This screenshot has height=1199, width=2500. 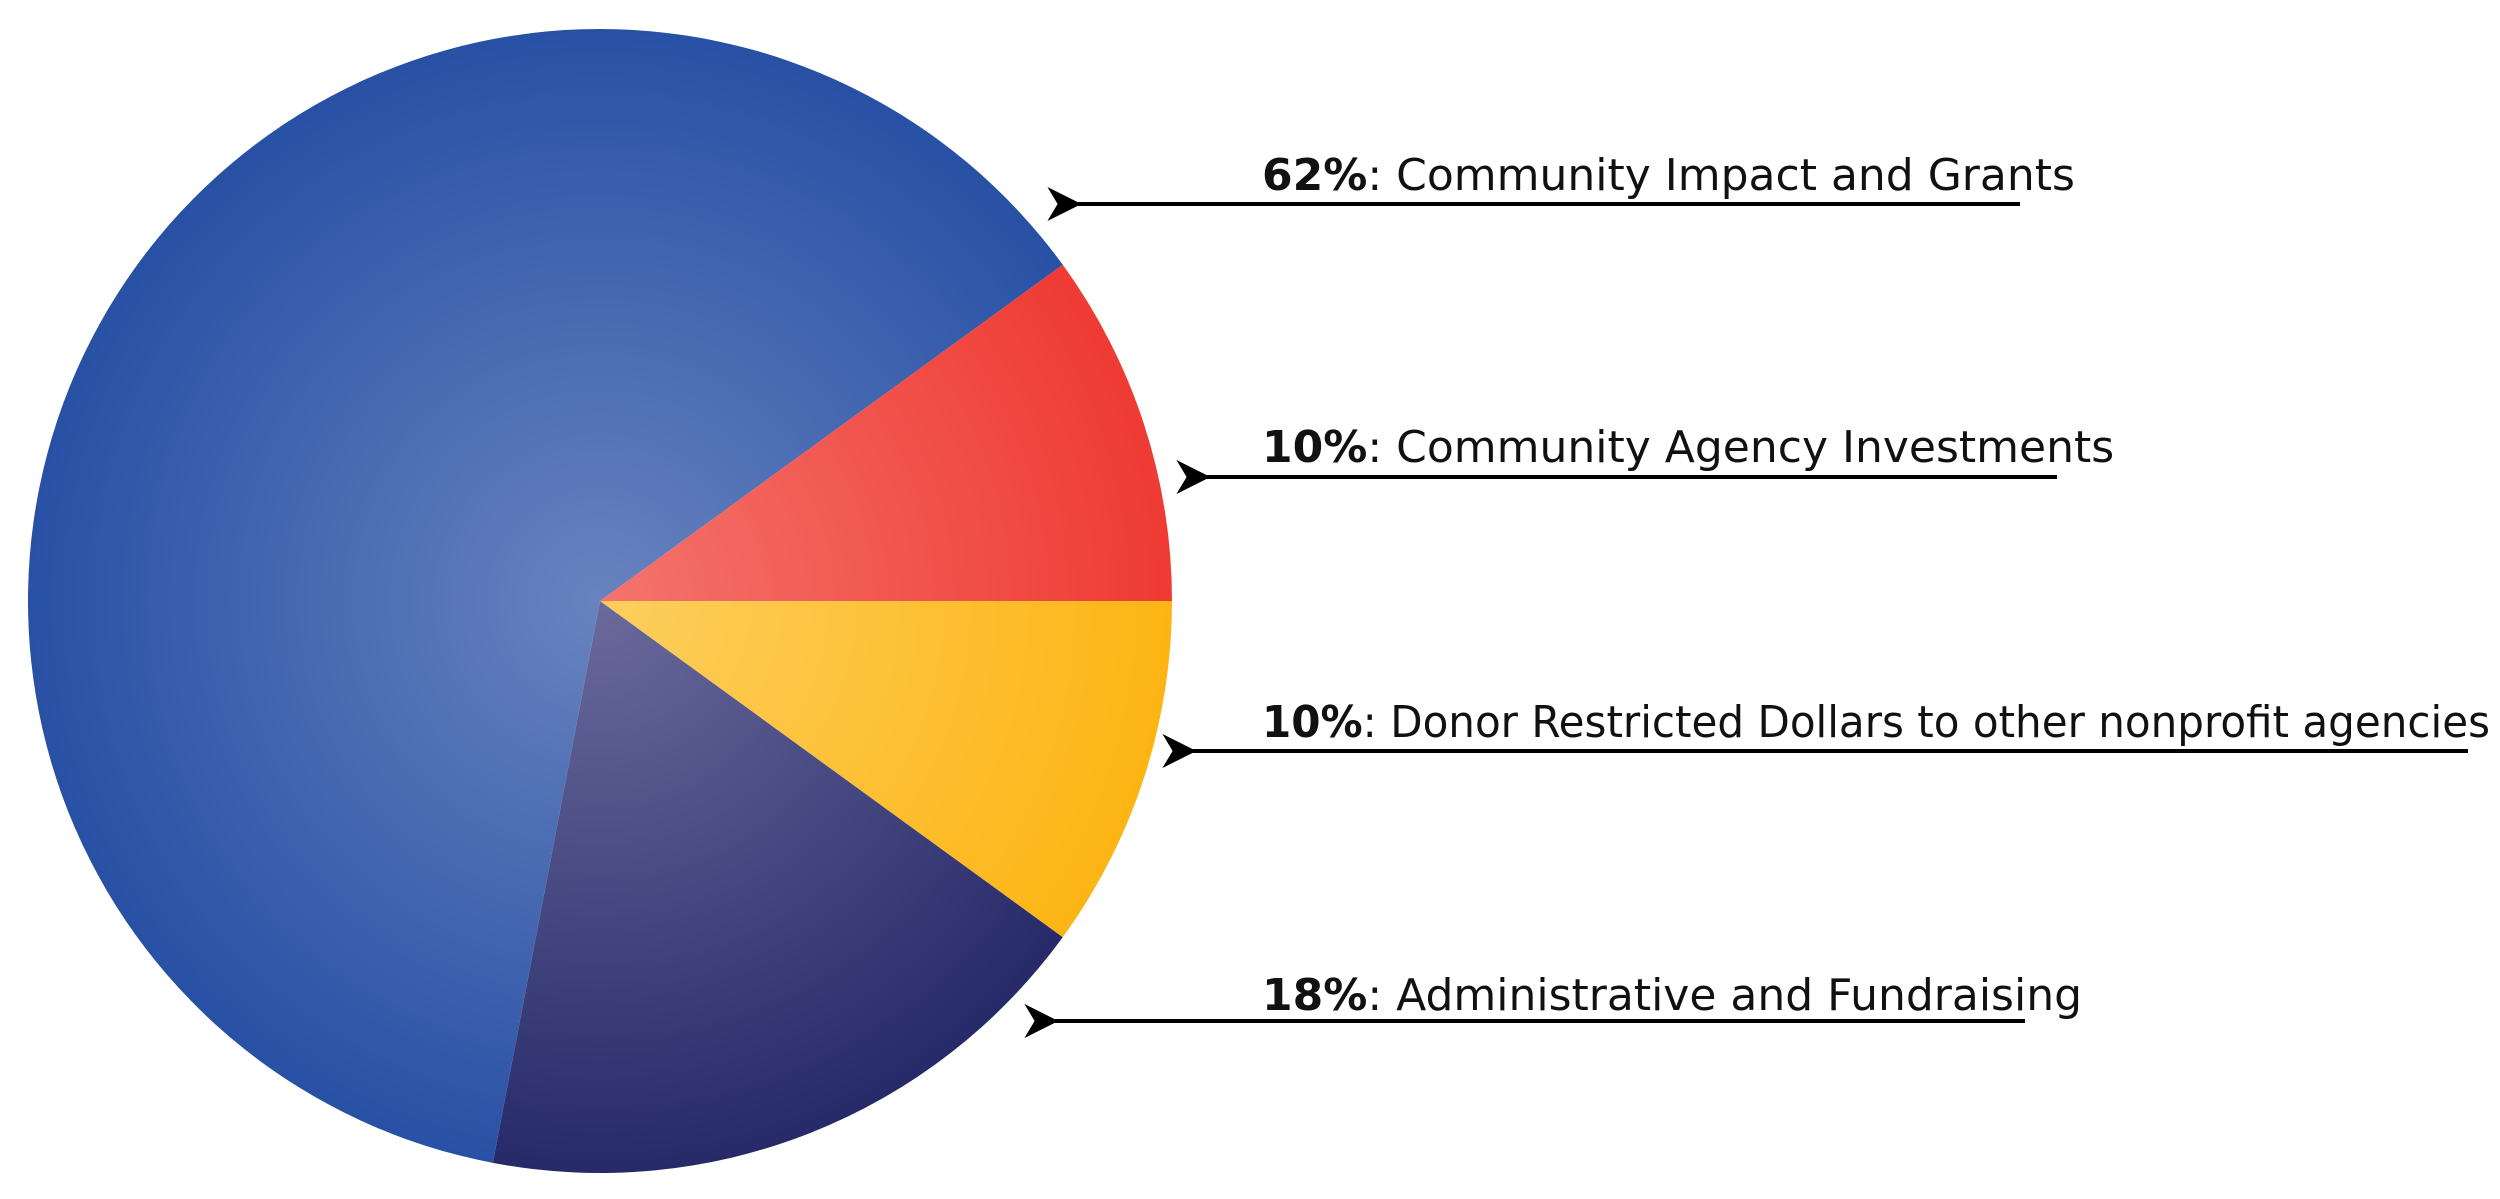 I want to click on legend-label: 62%: Community Impact and Grants, so click(x=1668, y=175).